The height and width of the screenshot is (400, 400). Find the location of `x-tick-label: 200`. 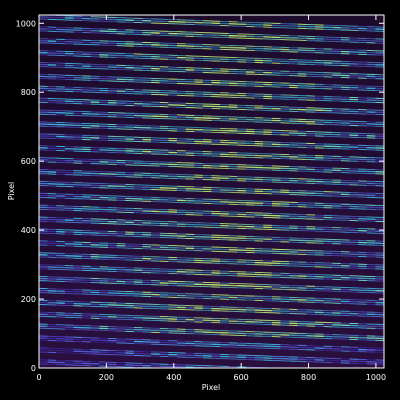

x-tick-label: 200 is located at coordinates (106, 377).